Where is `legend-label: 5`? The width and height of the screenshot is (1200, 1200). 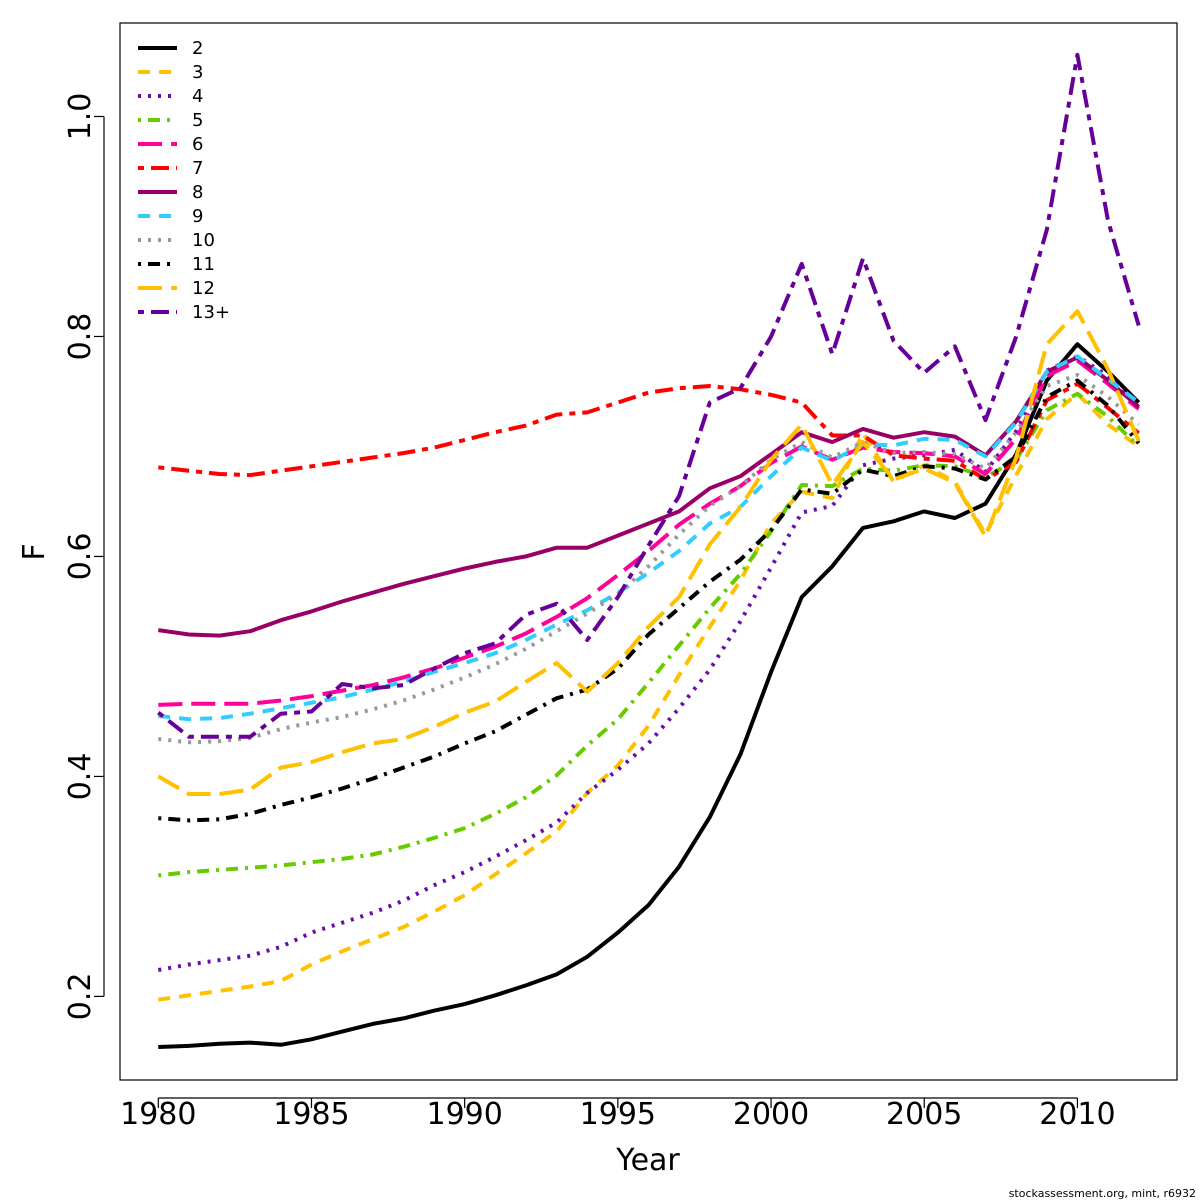
legend-label: 5 is located at coordinates (197, 120).